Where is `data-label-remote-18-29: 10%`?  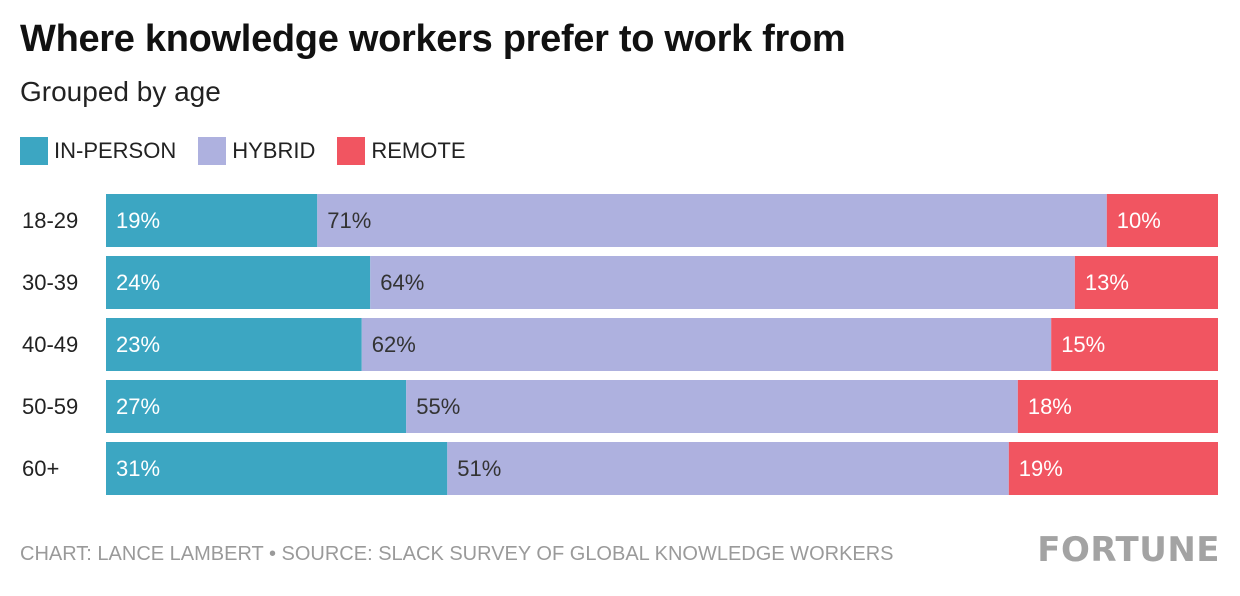
data-label-remote-18-29: 10% is located at coordinates (1139, 220).